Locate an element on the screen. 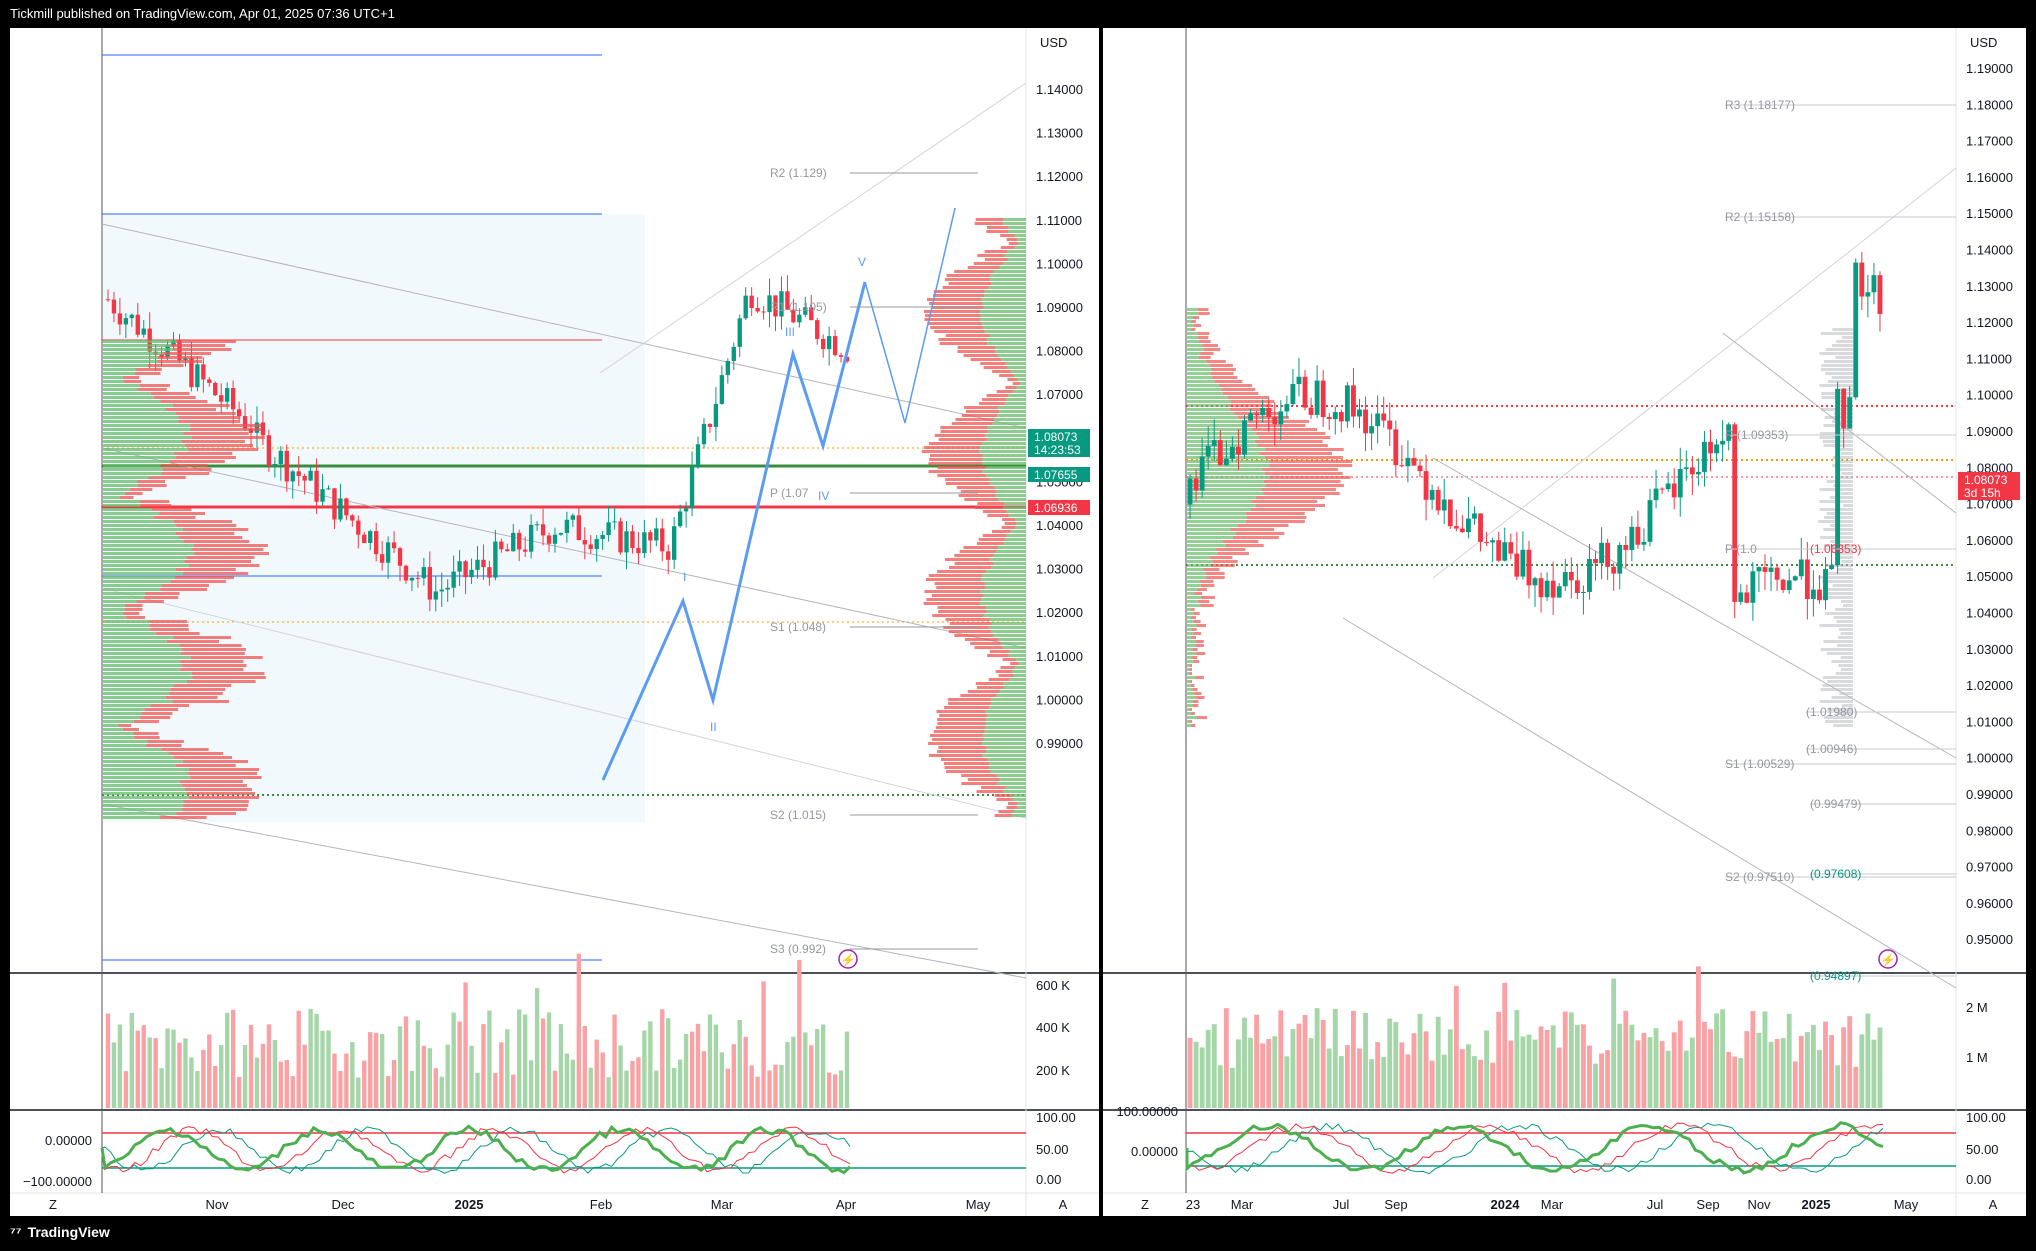  time-tick-label: 2025 is located at coordinates (1816, 1204).